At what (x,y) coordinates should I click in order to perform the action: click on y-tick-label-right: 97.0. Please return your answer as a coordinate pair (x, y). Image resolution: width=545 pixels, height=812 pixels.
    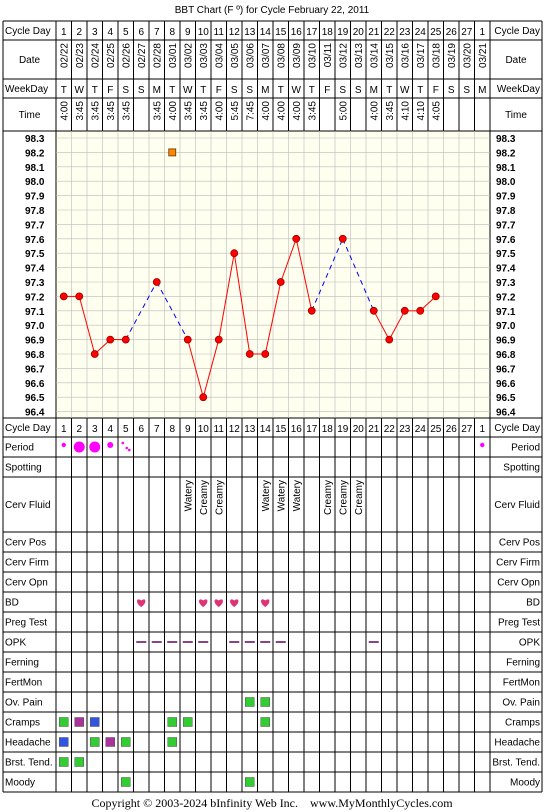
    Looking at the image, I should click on (506, 326).